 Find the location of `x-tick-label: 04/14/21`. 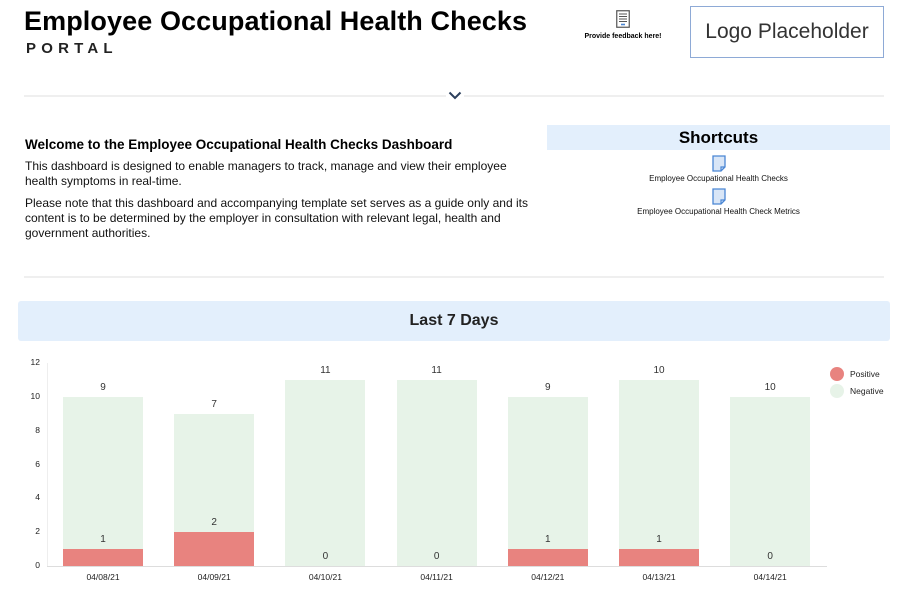

x-tick-label: 04/14/21 is located at coordinates (770, 577).